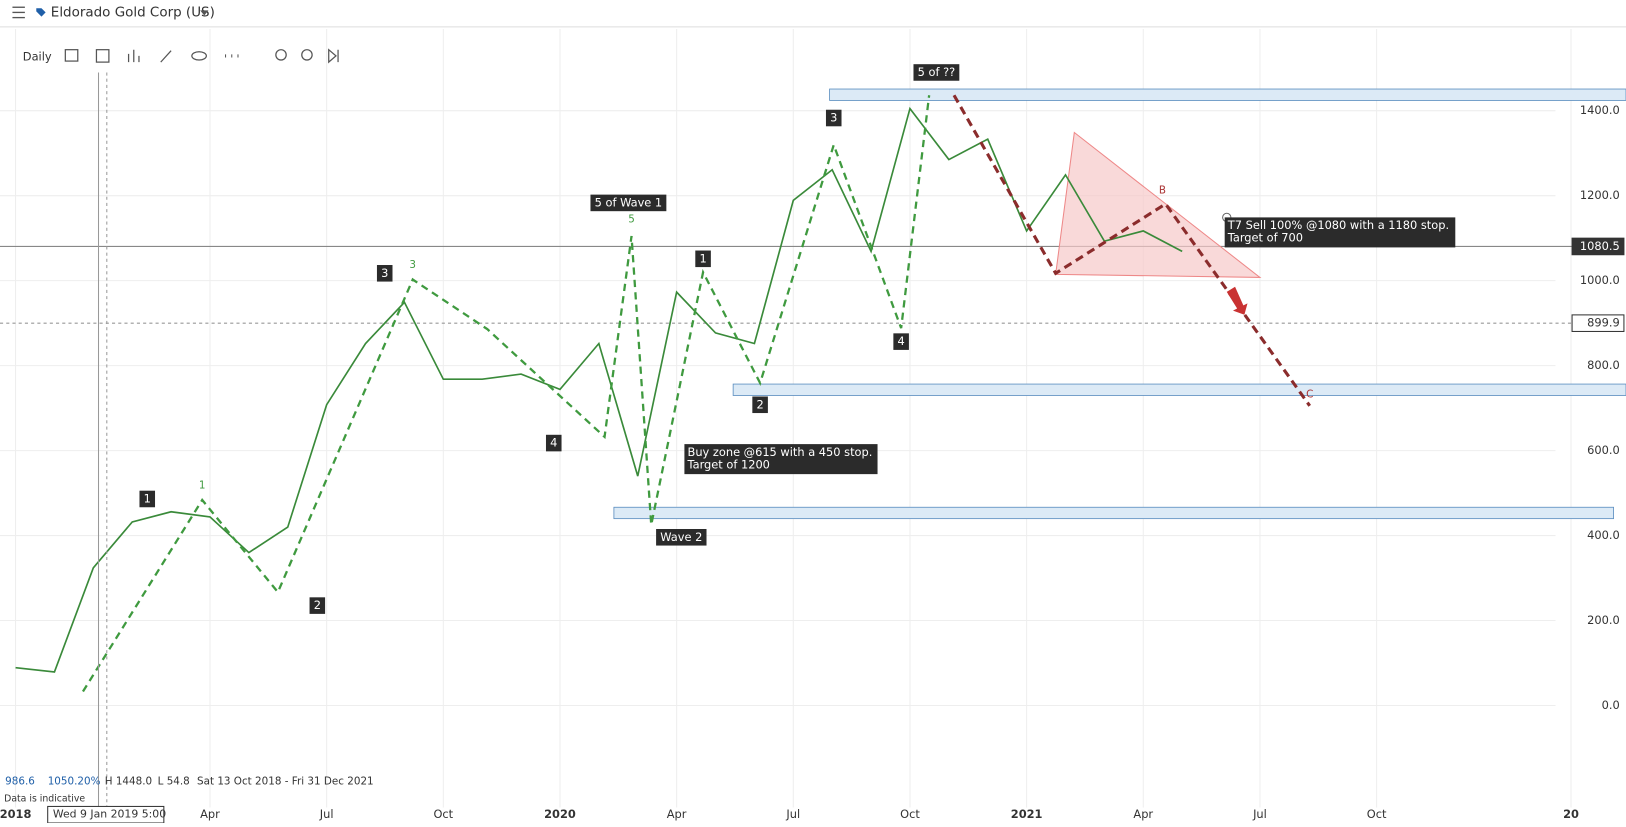 Image resolution: width=1626 pixels, height=827 pixels. What do you see at coordinates (1338, 225) in the screenshot?
I see `annotation-text: T7 Sell 100% @1080 with a 1180 stop.` at bounding box center [1338, 225].